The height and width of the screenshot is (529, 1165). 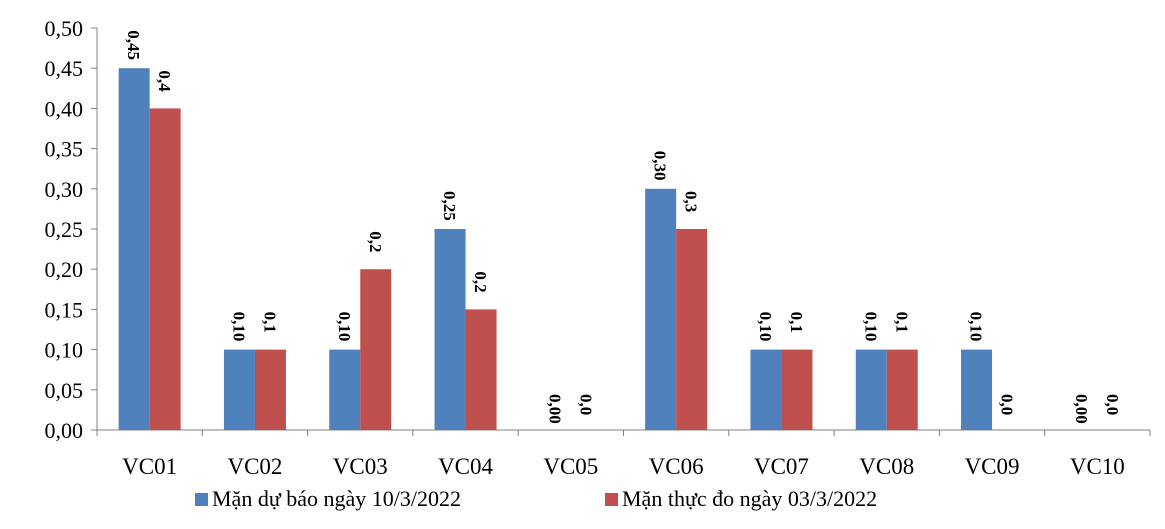 I want to click on data-label: 0,45, so click(x=133, y=45).